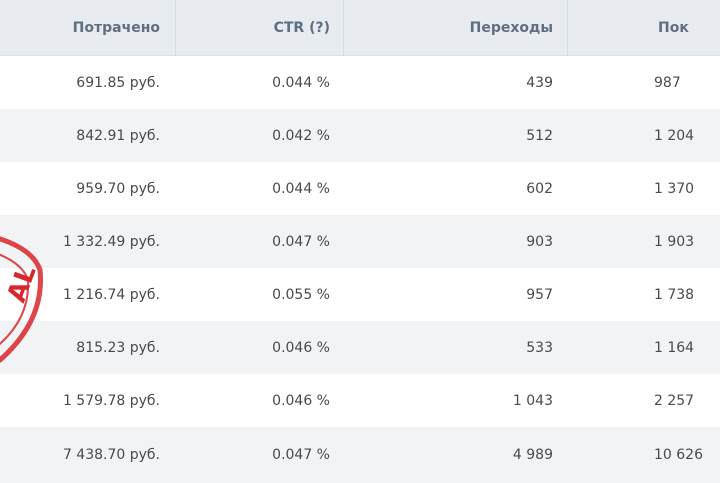 Image resolution: width=720 pixels, height=483 pixels. Describe the element at coordinates (360, 455) in the screenshot. I see `table-row-total: 7 438.70 руб. 0.047 % 4 989 10 626` at that location.